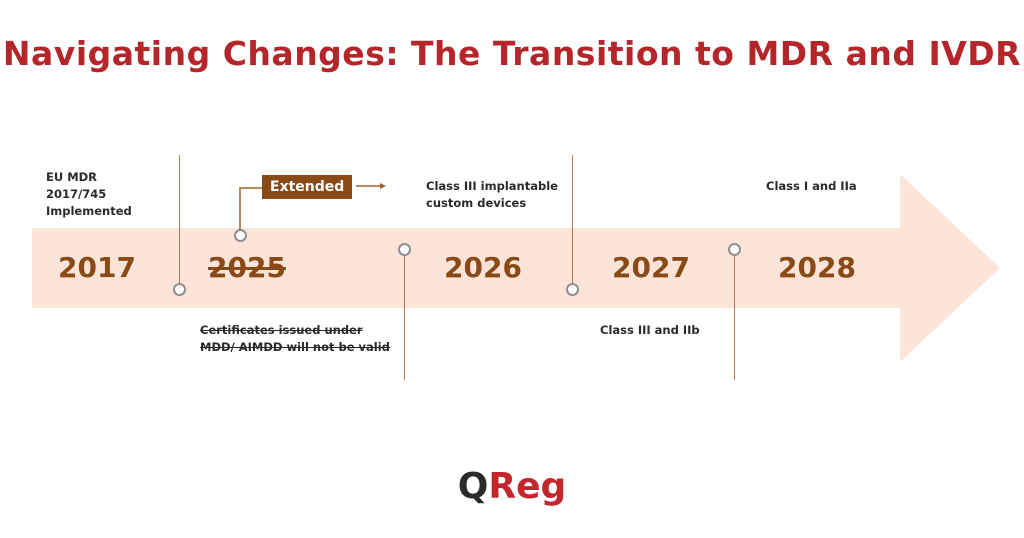  What do you see at coordinates (179, 289) in the screenshot?
I see `milestone-dot-2017` at bounding box center [179, 289].